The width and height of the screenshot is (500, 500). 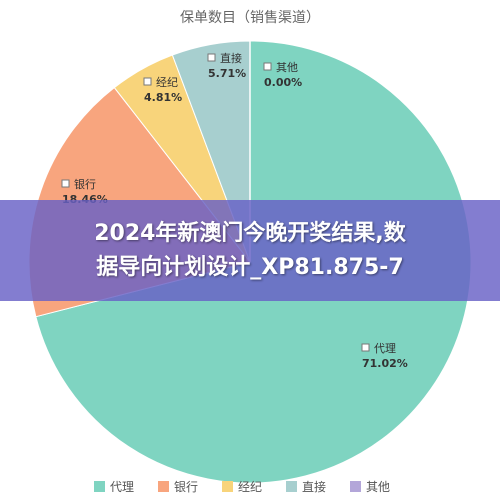 What do you see at coordinates (365, 347) in the screenshot?
I see `label-marker-代理` at bounding box center [365, 347].